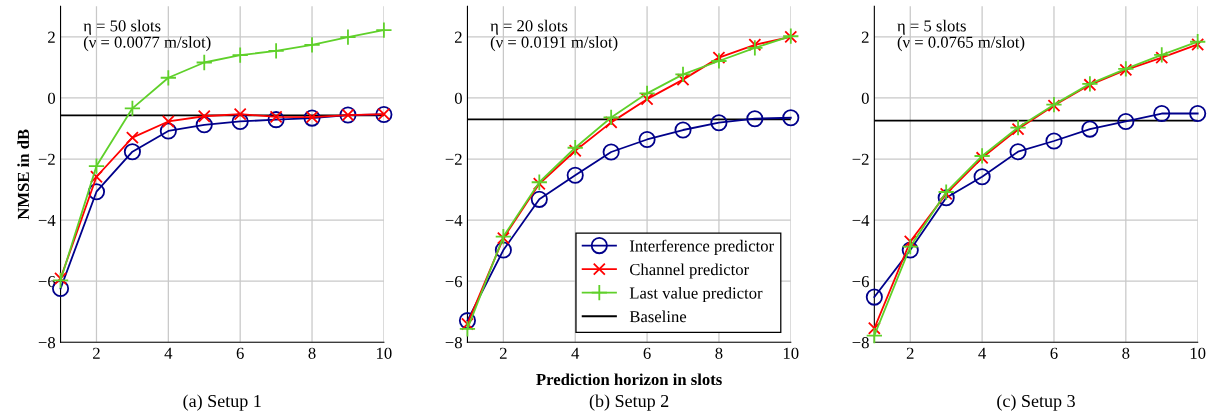 The width and height of the screenshot is (1211, 420). Describe the element at coordinates (222, 402) in the screenshot. I see `text: (a) Setup 1` at that location.